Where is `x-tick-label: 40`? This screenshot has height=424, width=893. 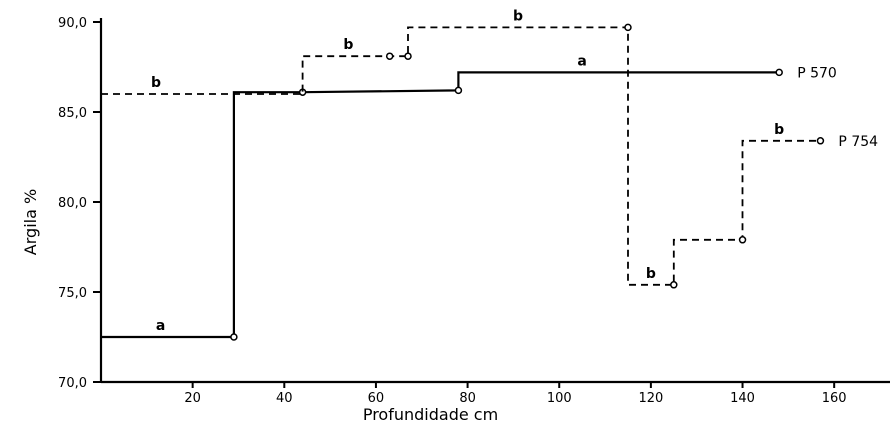
x-tick-label: 40 is located at coordinates (284, 398).